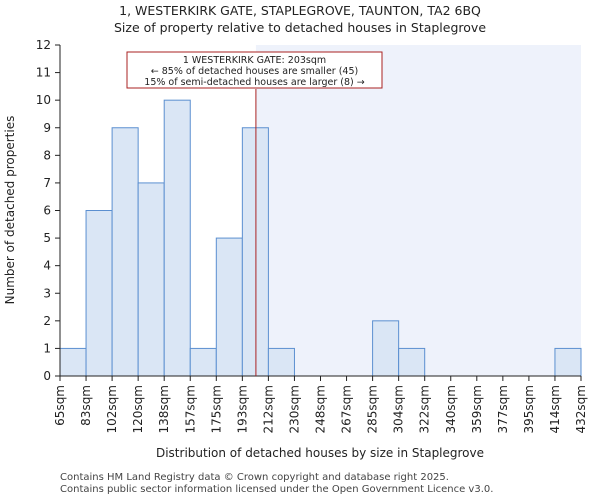  I want to click on x-tick-label: 304sqm, so click(399, 409).